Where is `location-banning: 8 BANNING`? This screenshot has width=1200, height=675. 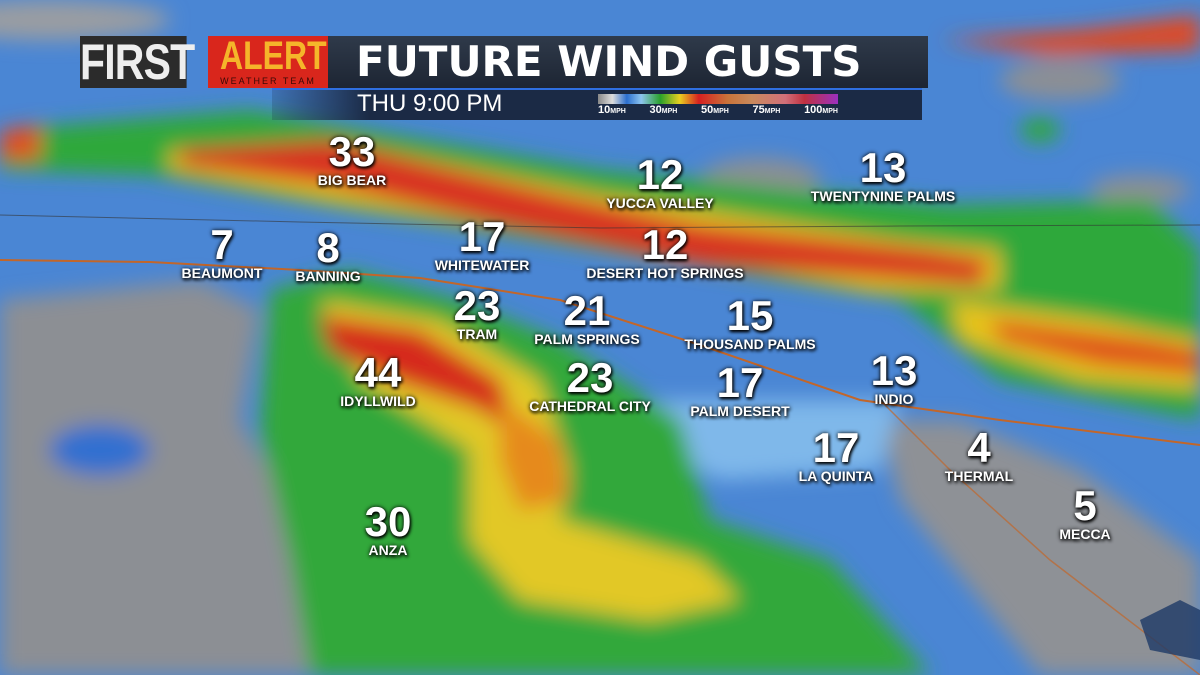 location-banning: 8 BANNING is located at coordinates (328, 254).